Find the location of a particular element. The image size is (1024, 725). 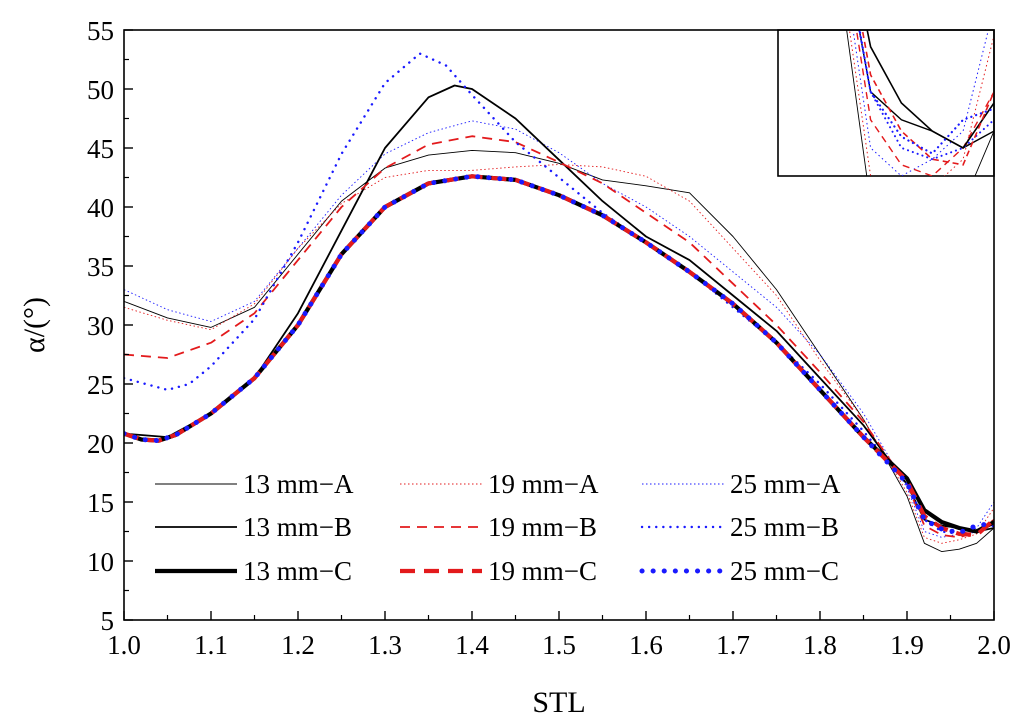

x-tick-label: 1.9 is located at coordinates (907, 645).